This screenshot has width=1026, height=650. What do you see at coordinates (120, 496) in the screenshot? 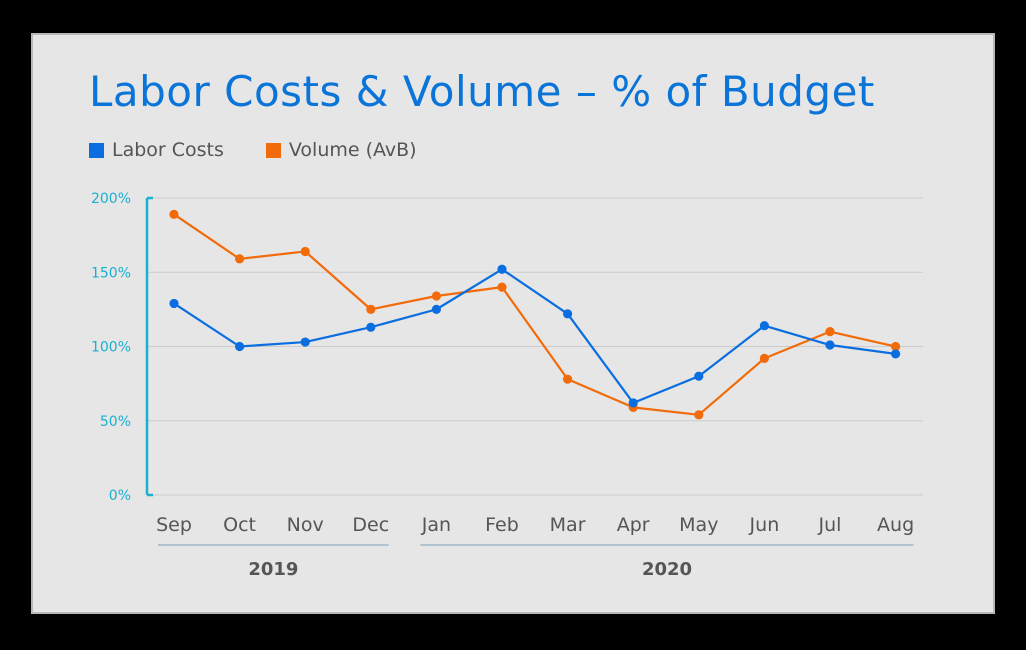
I see `y-tick-label-0: 0%` at bounding box center [120, 496].